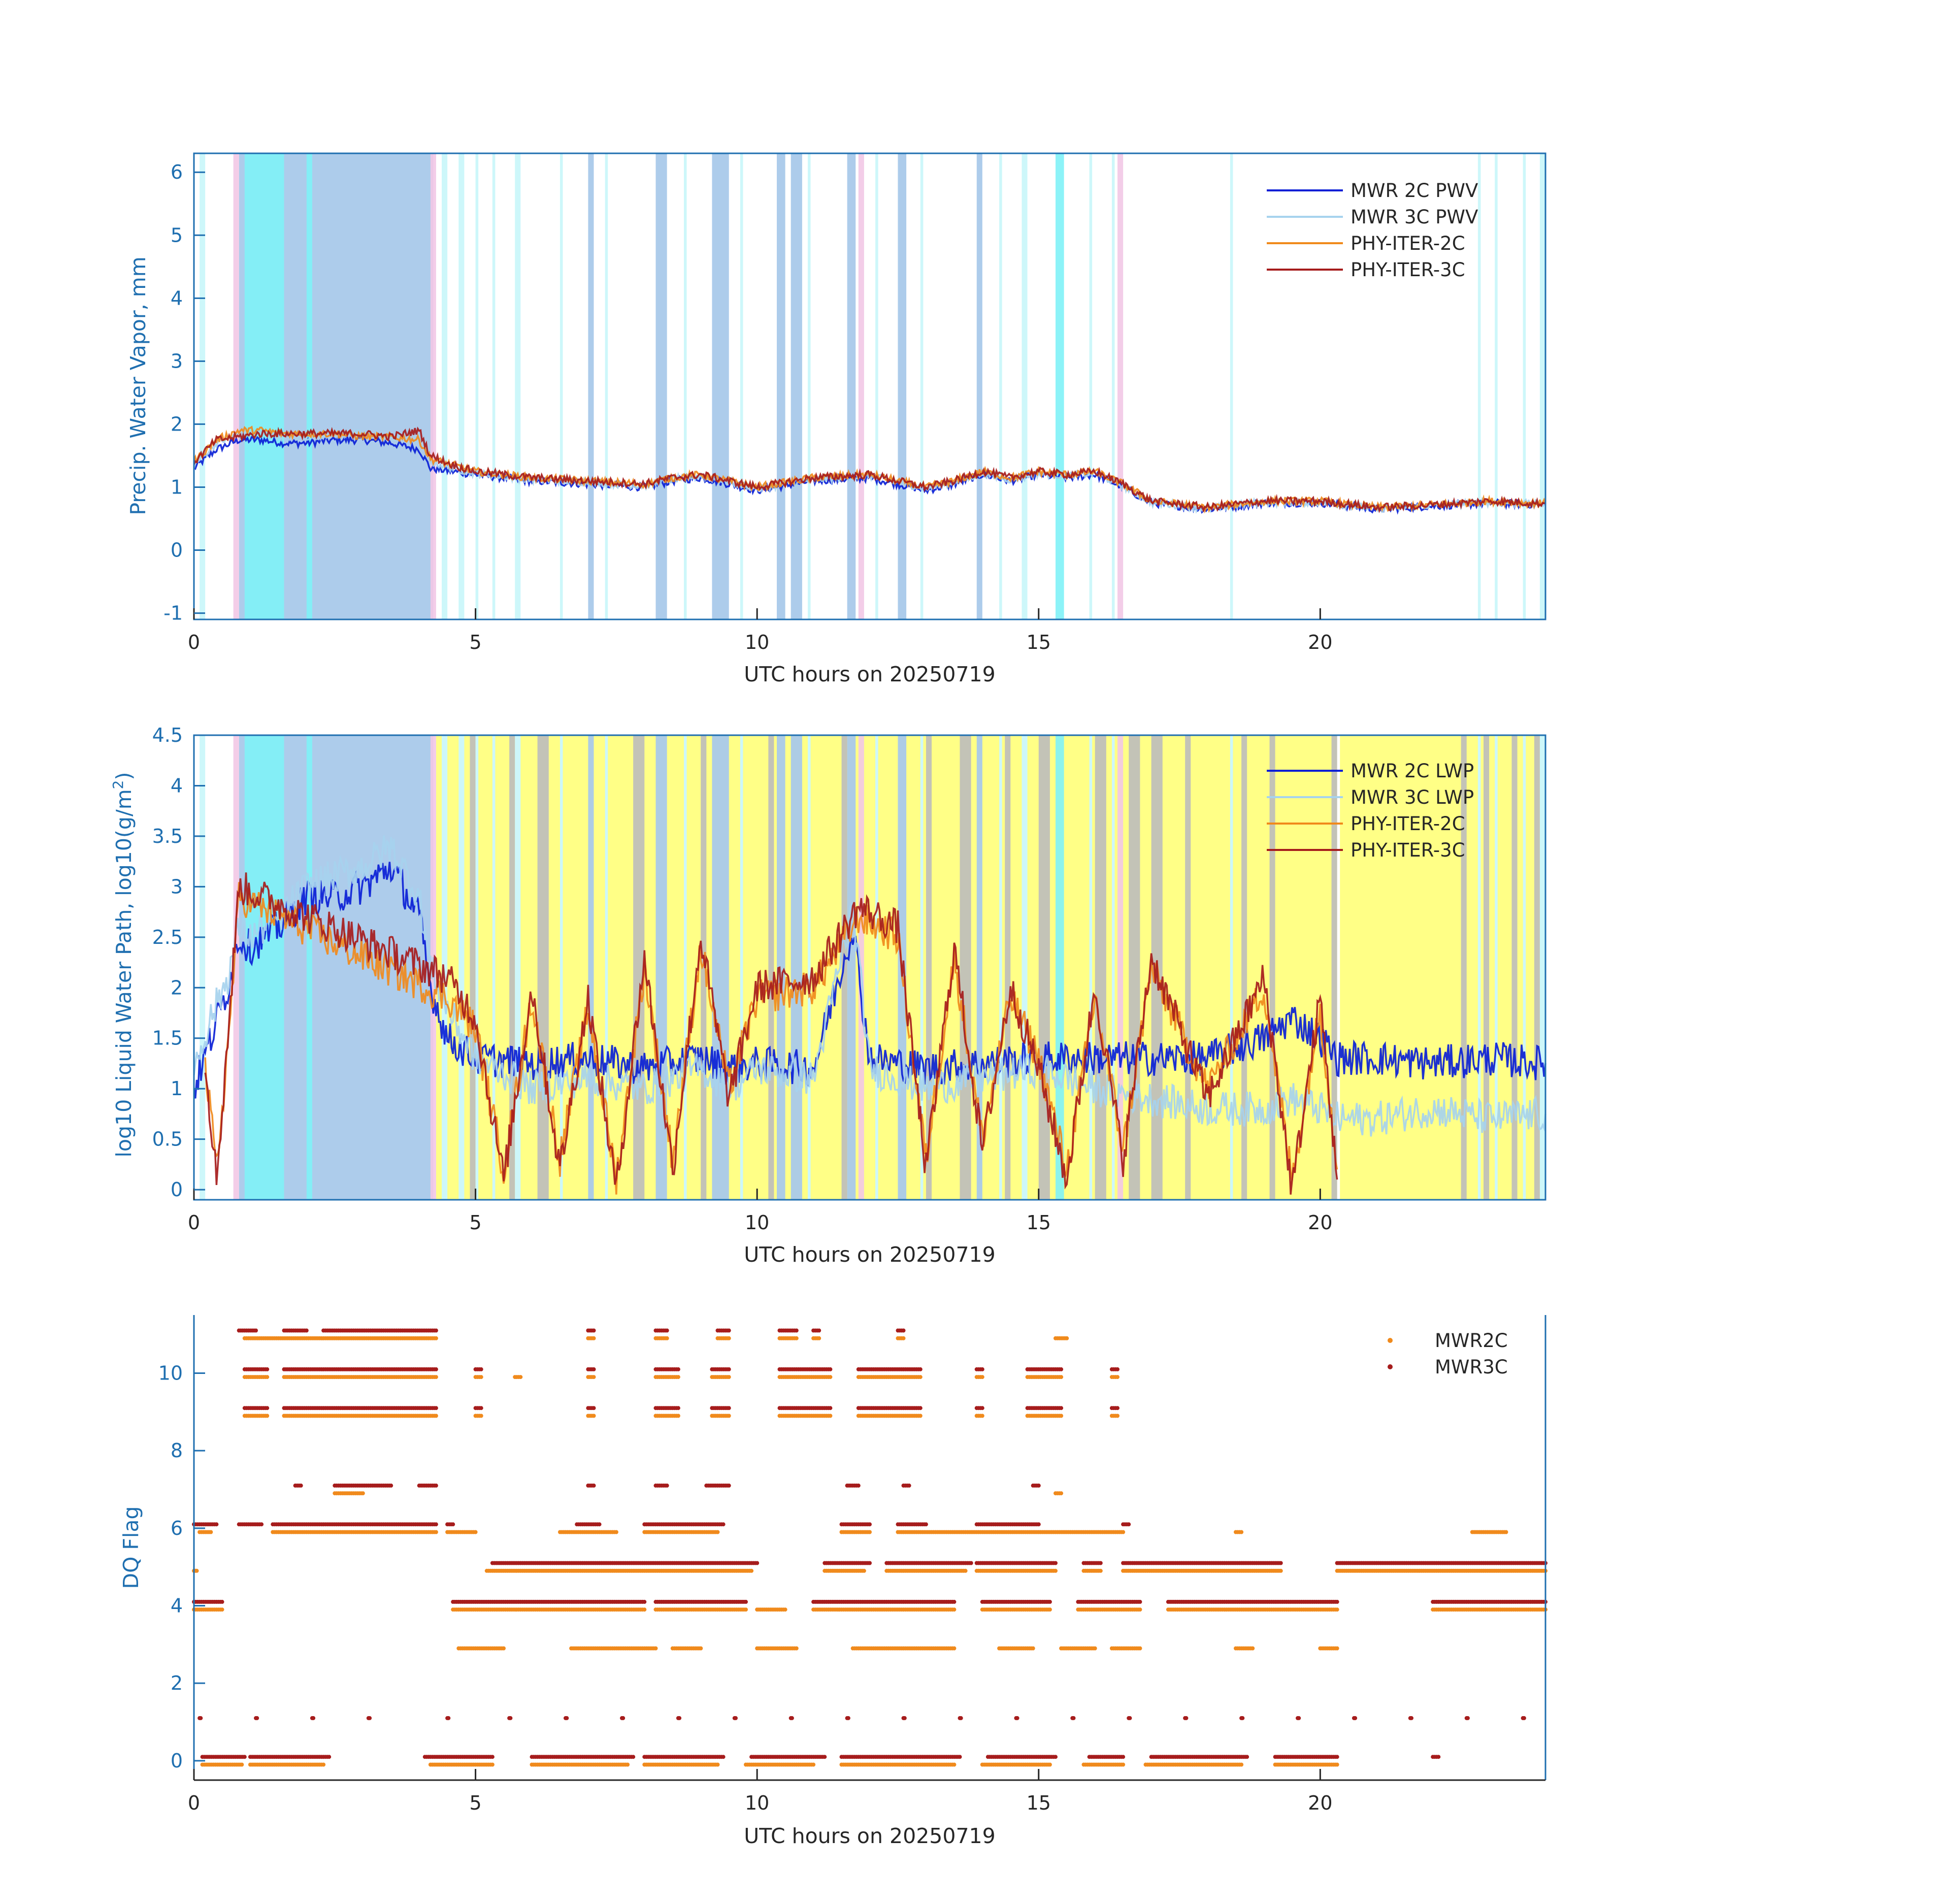 The image size is (1942, 1904). I want to click on lwp-y-tick-label: 1, so click(177, 1088).